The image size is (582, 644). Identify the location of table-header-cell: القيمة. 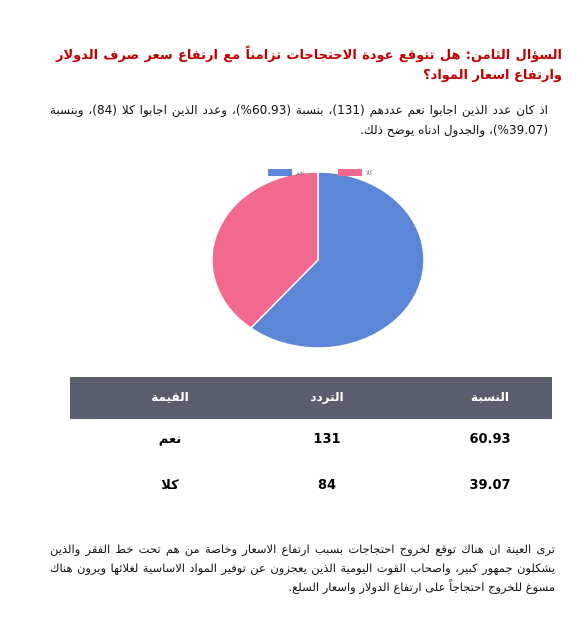
(170, 397).